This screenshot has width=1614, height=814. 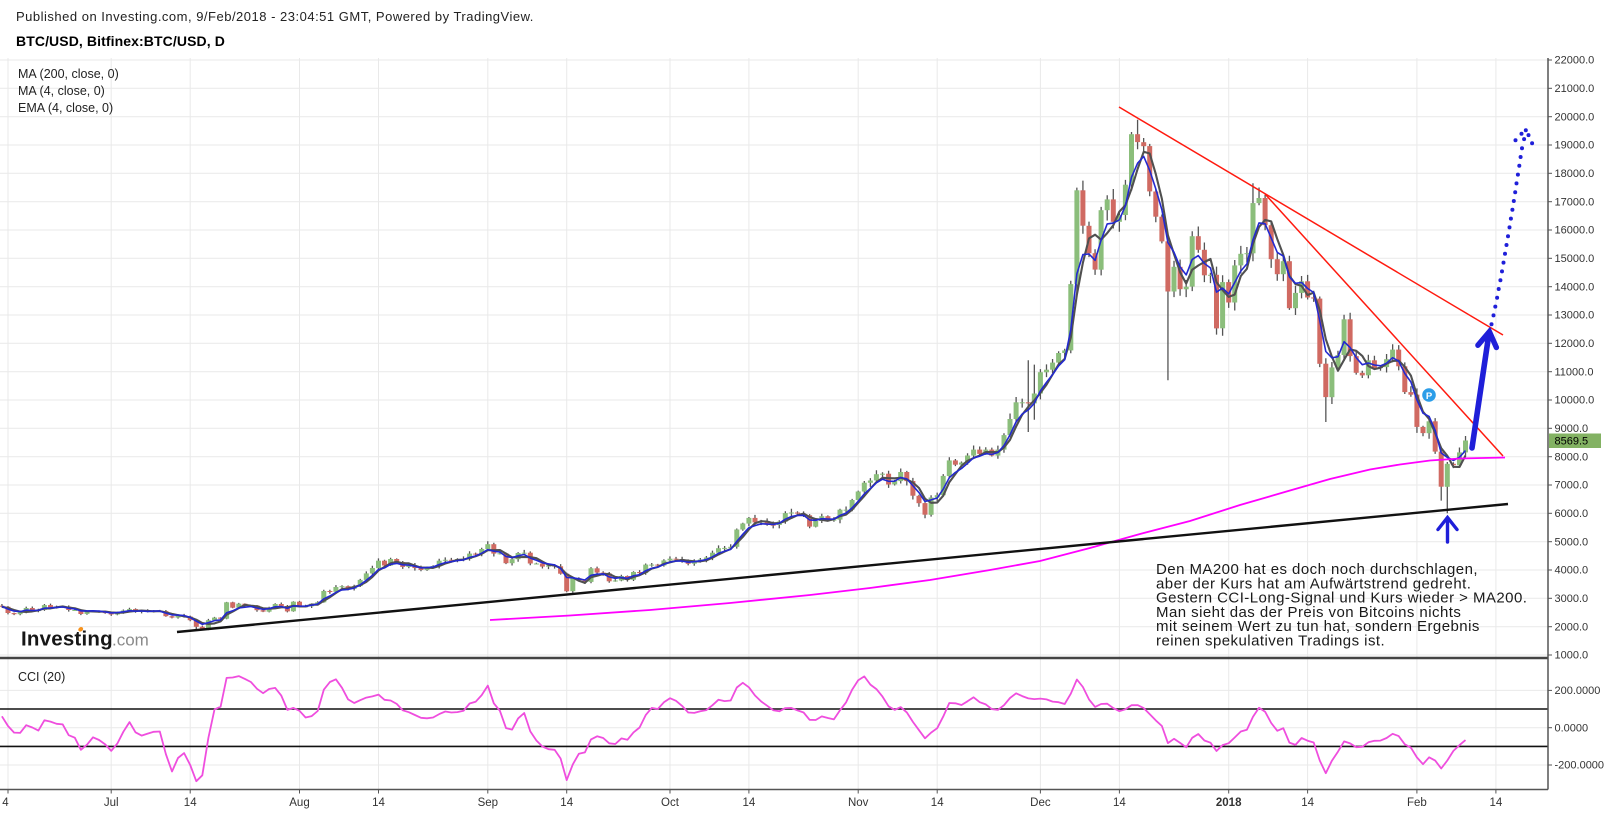 What do you see at coordinates (299, 803) in the screenshot?
I see `svg-text: Aug` at bounding box center [299, 803].